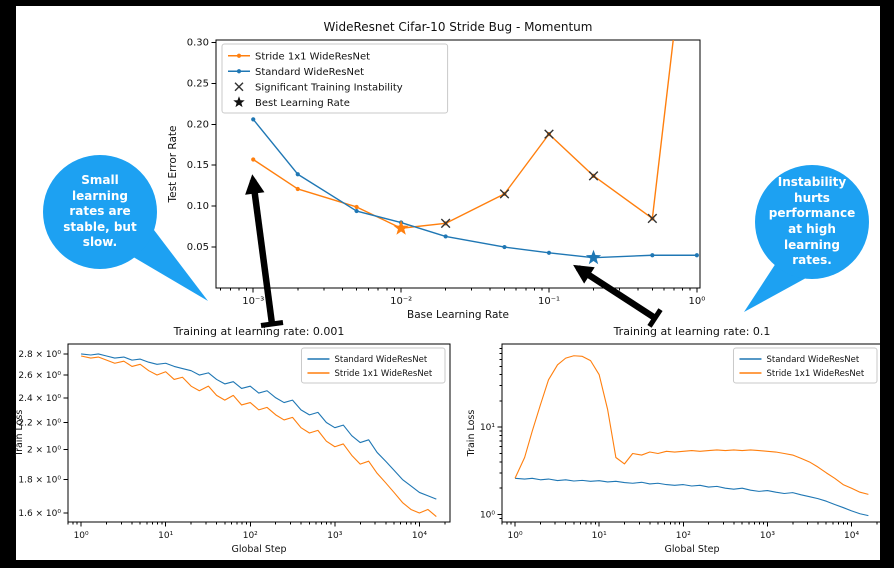 The height and width of the screenshot is (568, 894). What do you see at coordinates (39, 376) in the screenshot?
I see `y-tick-label: 2.6 × 10⁰` at bounding box center [39, 376].